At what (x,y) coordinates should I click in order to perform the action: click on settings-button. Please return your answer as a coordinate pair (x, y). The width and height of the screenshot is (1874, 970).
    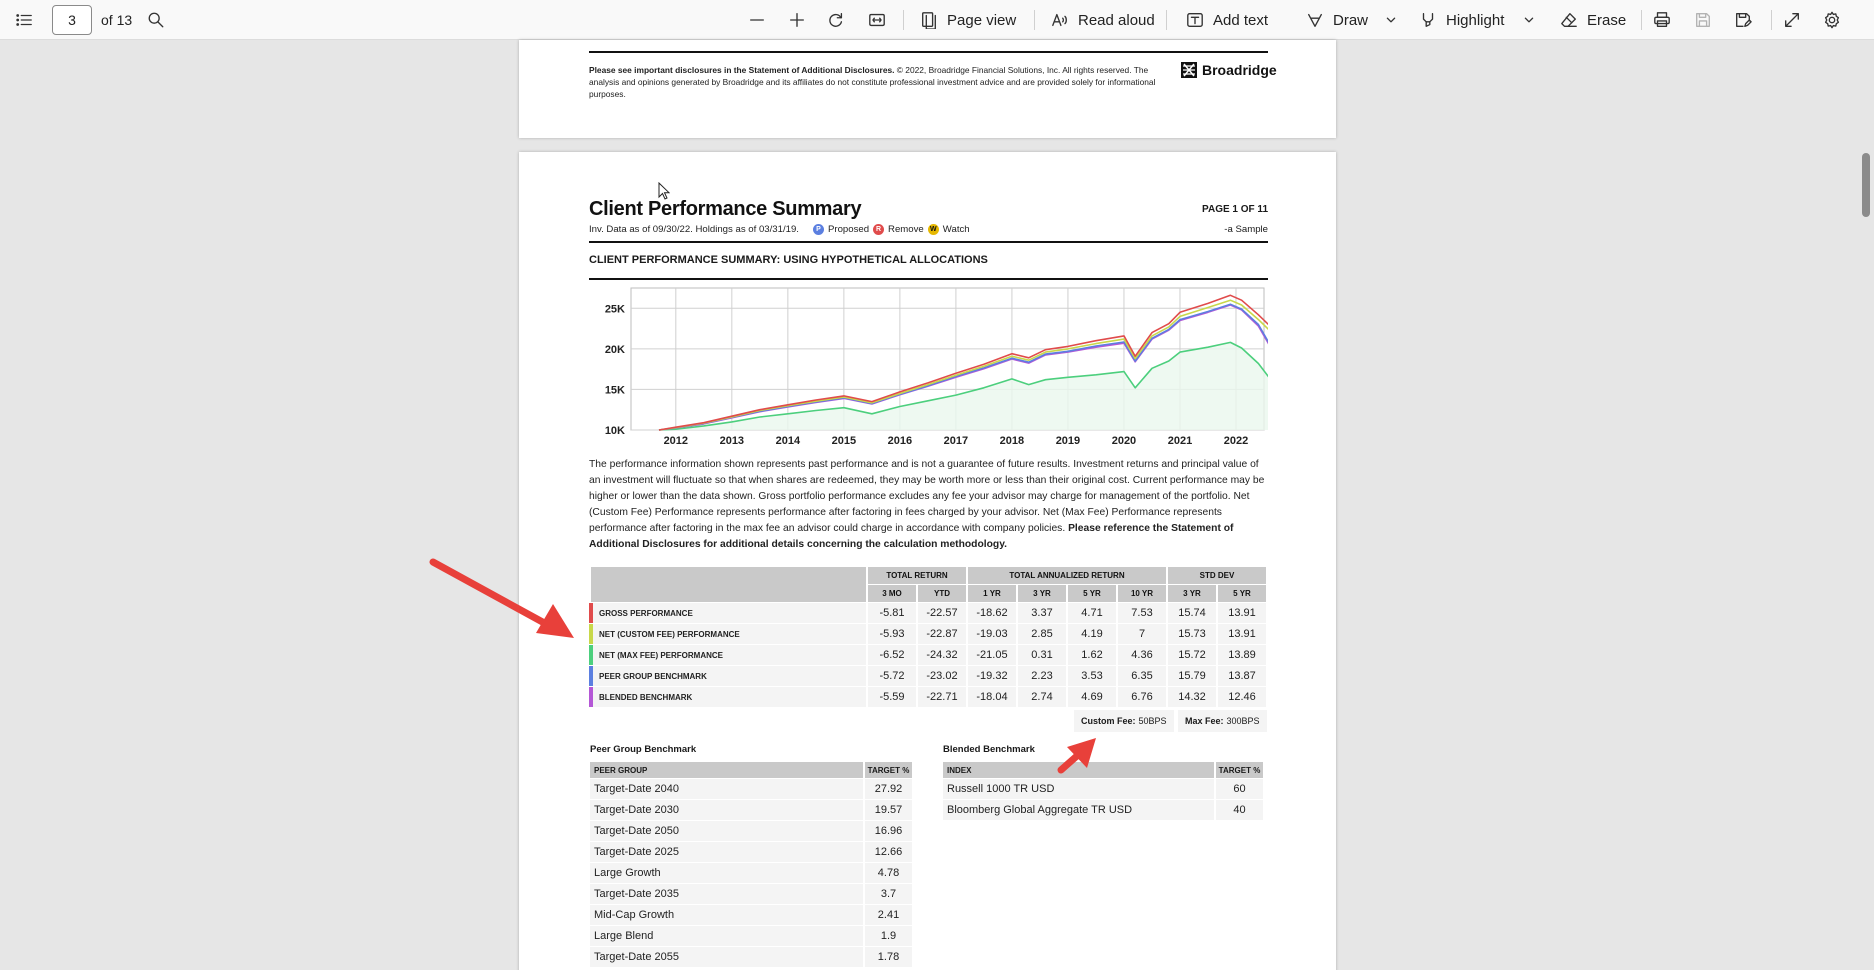
    Looking at the image, I should click on (1832, 20).